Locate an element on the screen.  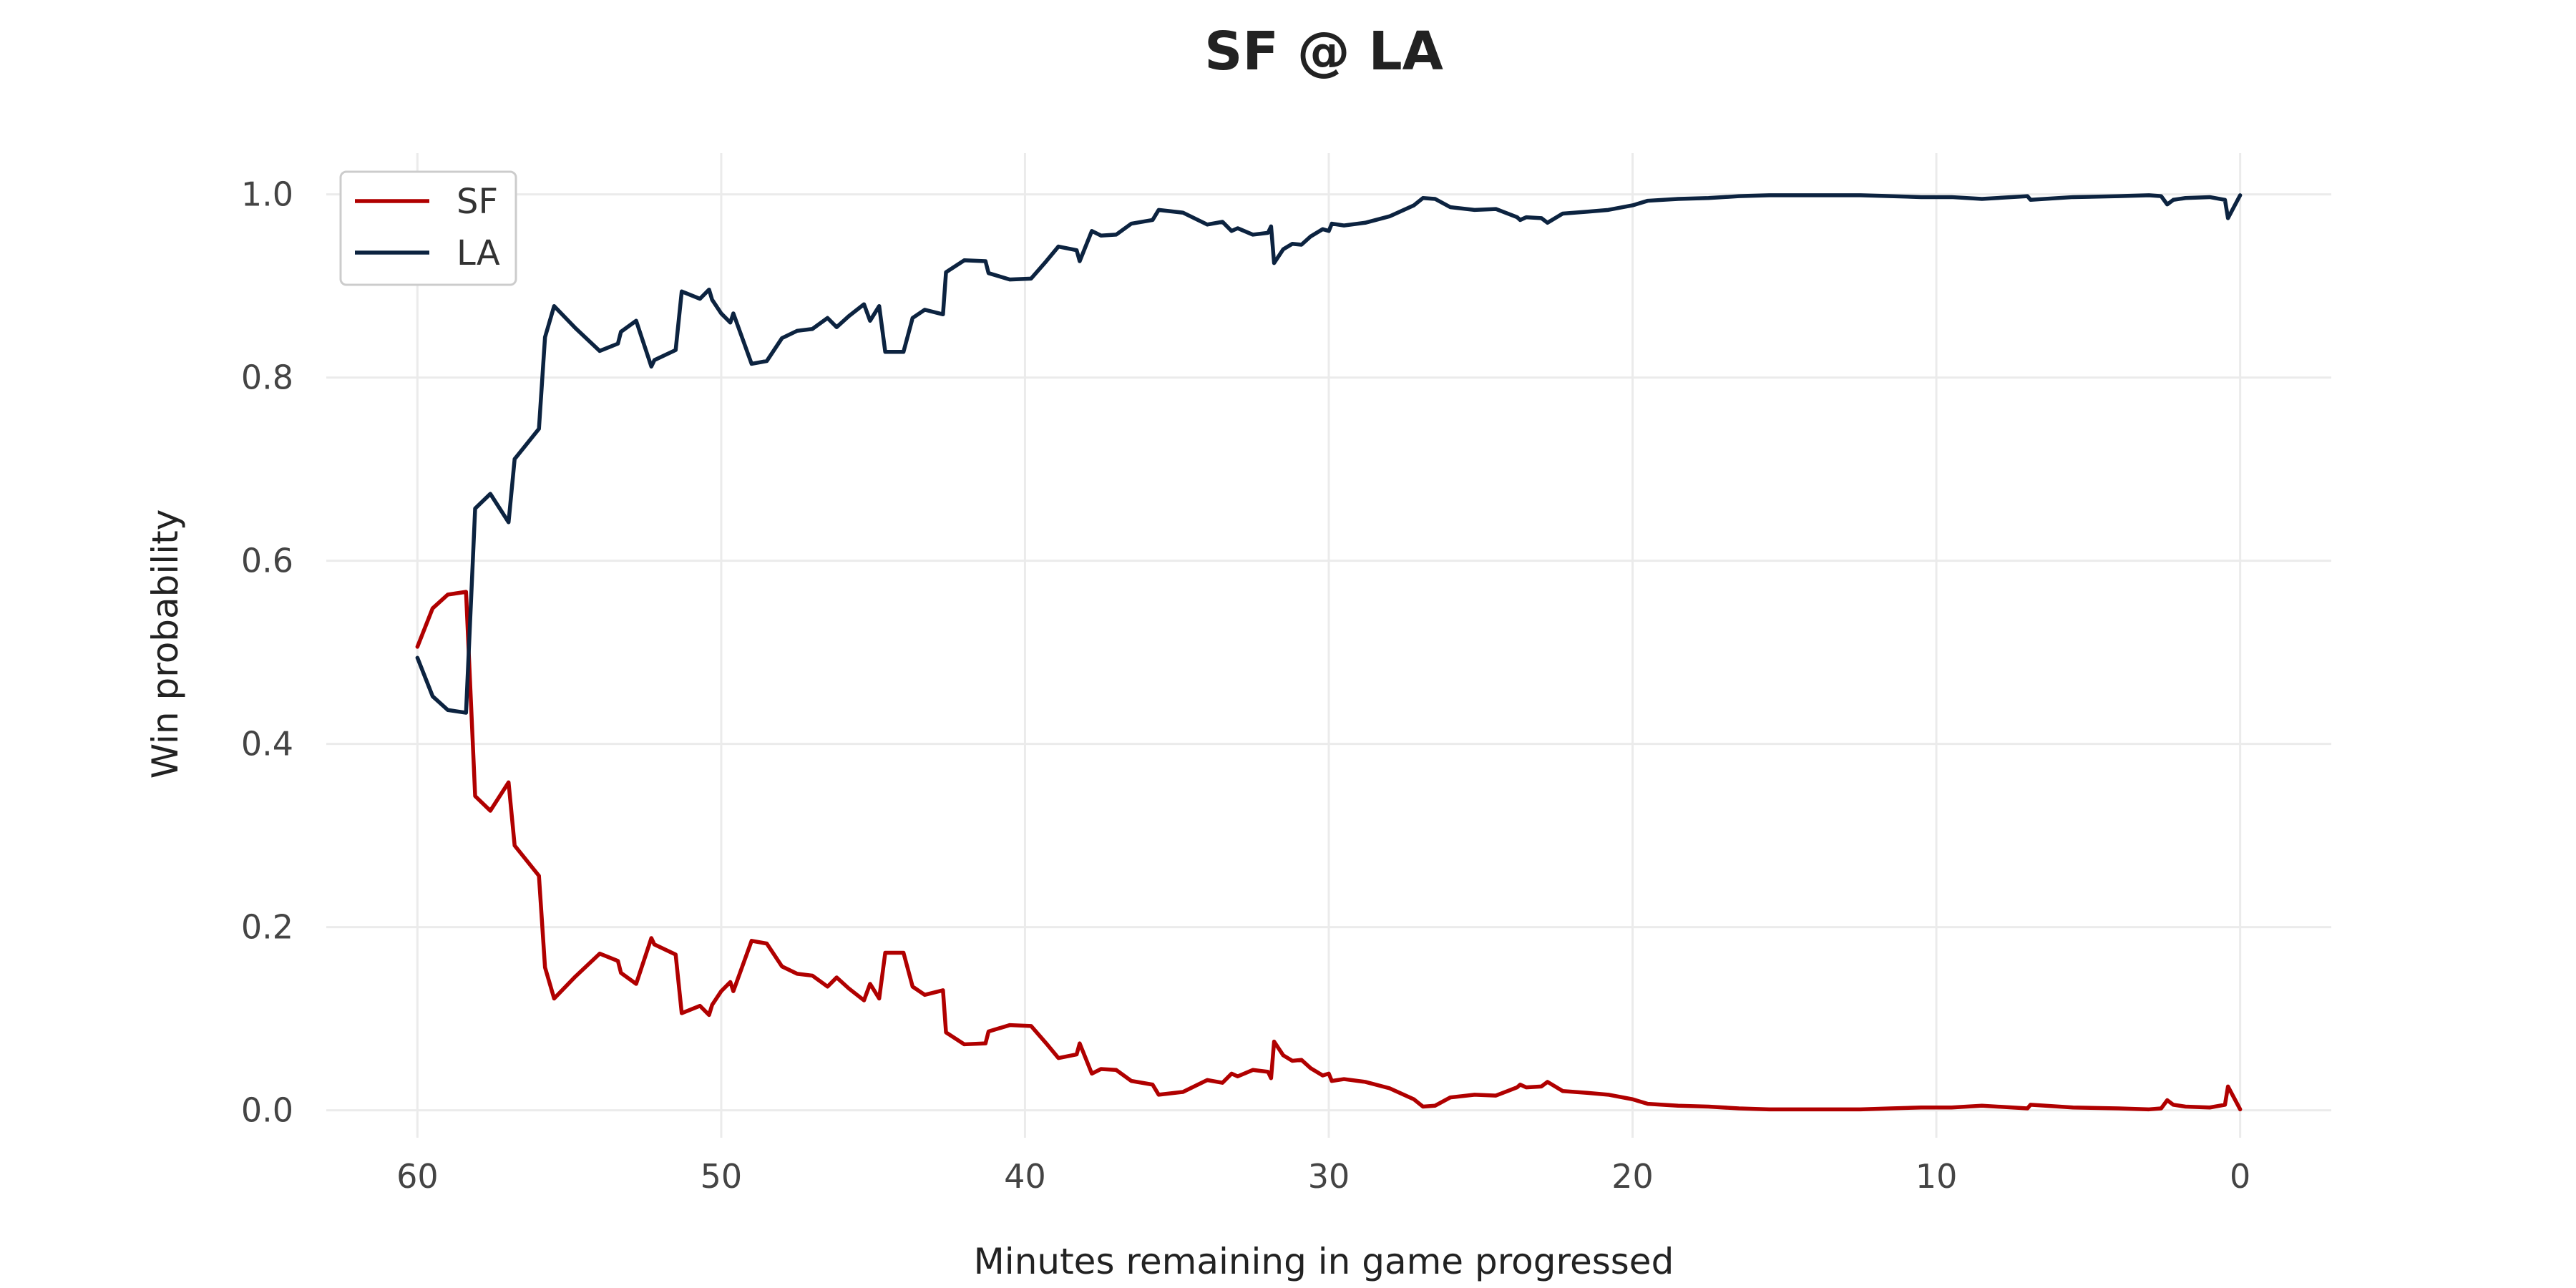
x-tick-label: 10 is located at coordinates (1937, 1176).